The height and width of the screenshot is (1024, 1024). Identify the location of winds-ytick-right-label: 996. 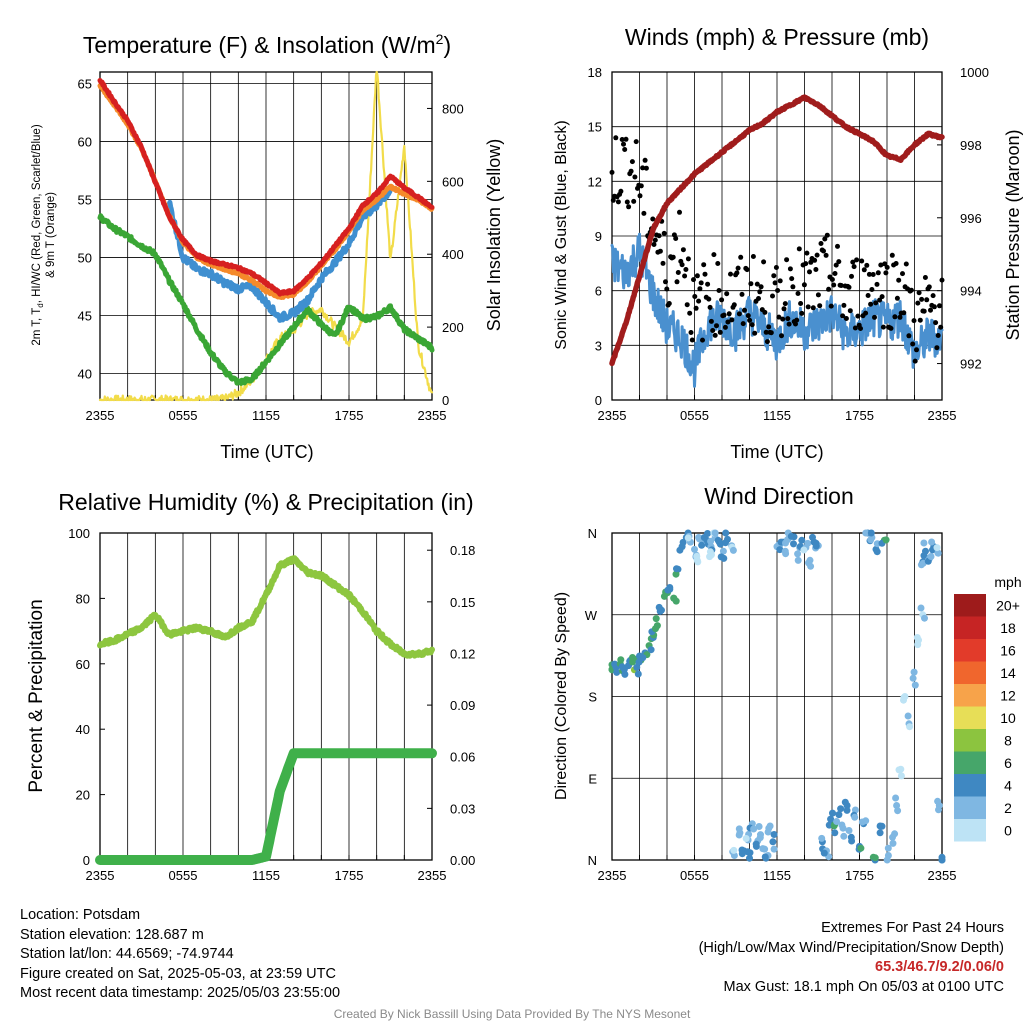
(971, 218).